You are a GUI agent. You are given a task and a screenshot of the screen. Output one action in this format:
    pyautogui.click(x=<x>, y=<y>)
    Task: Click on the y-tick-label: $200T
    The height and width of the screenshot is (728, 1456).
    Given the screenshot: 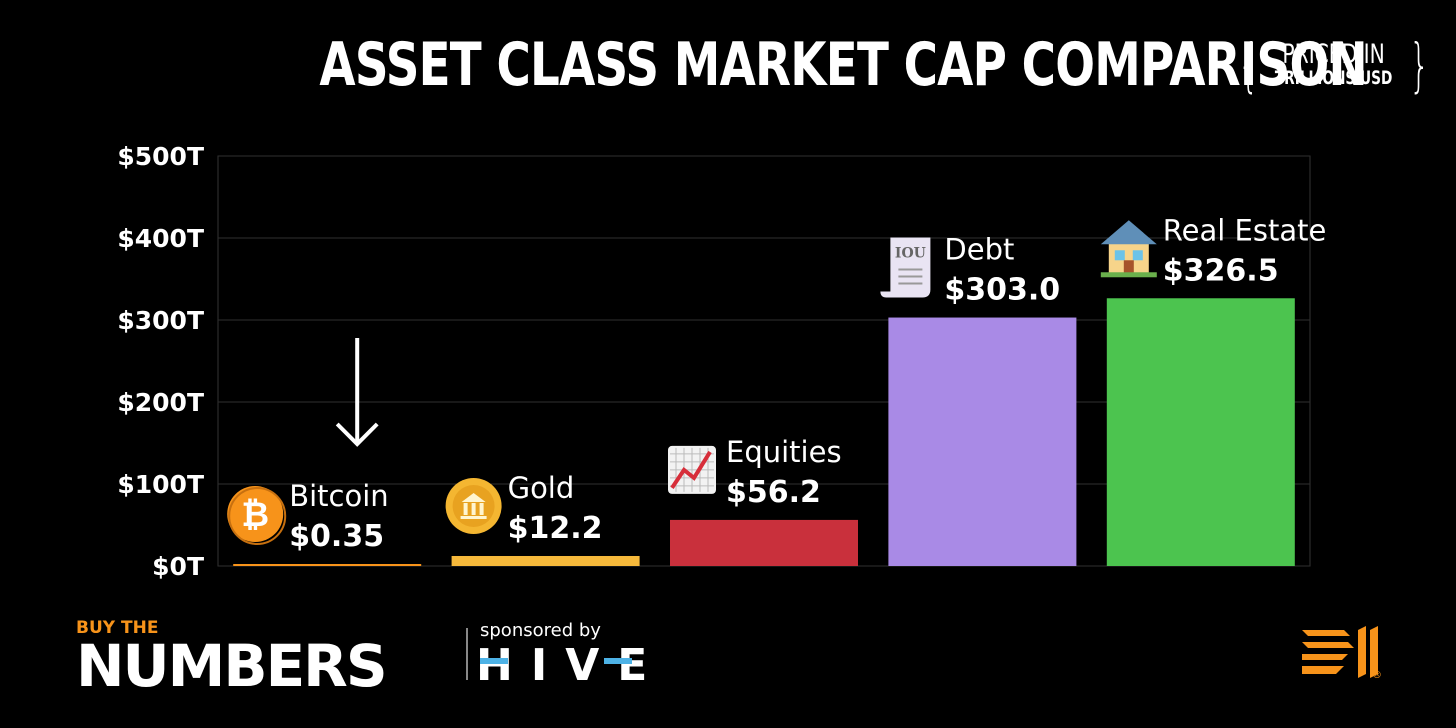 What is the action you would take?
    pyautogui.click(x=160, y=402)
    